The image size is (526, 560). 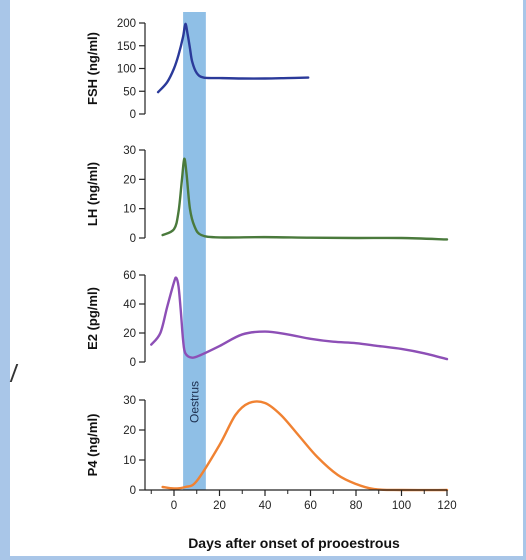 What do you see at coordinates (194, 251) in the screenshot?
I see `oestrus-band` at bounding box center [194, 251].